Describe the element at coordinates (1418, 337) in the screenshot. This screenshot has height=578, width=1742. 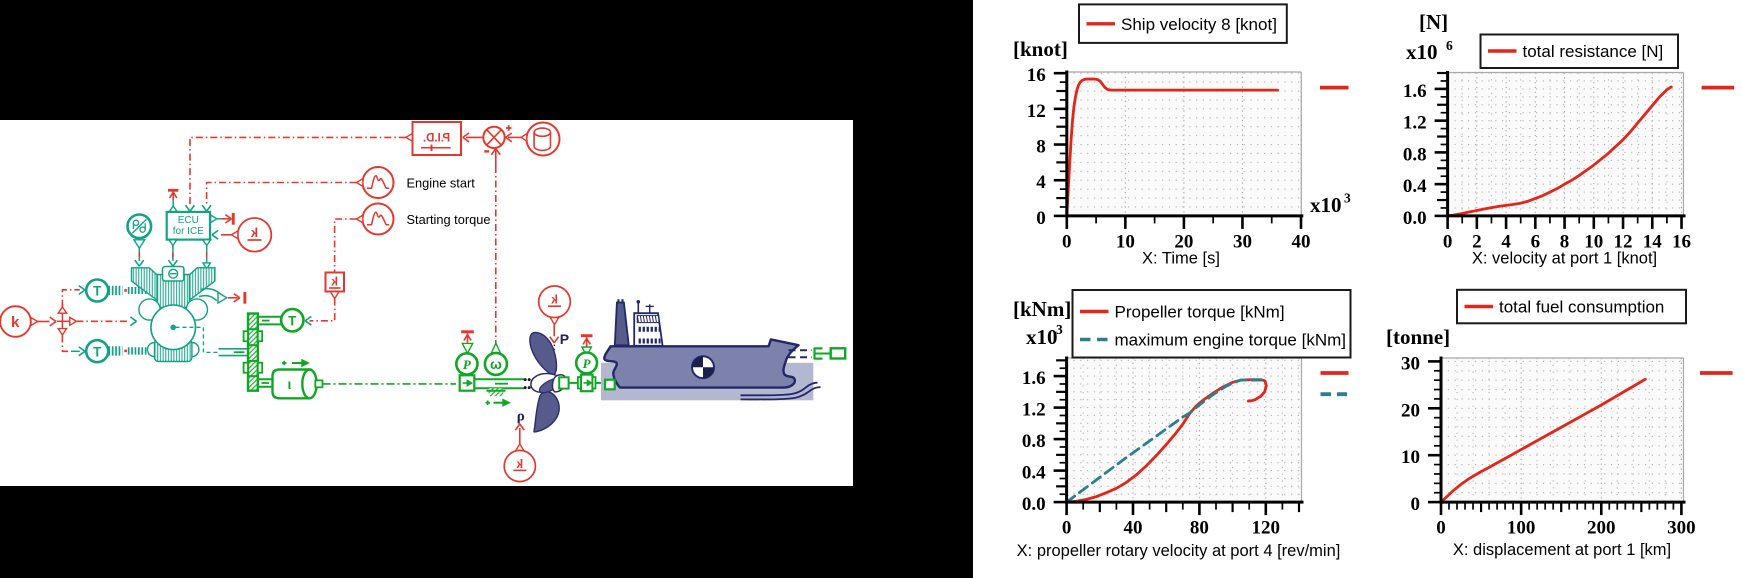
I see `svg-text: [tonne]` at that location.